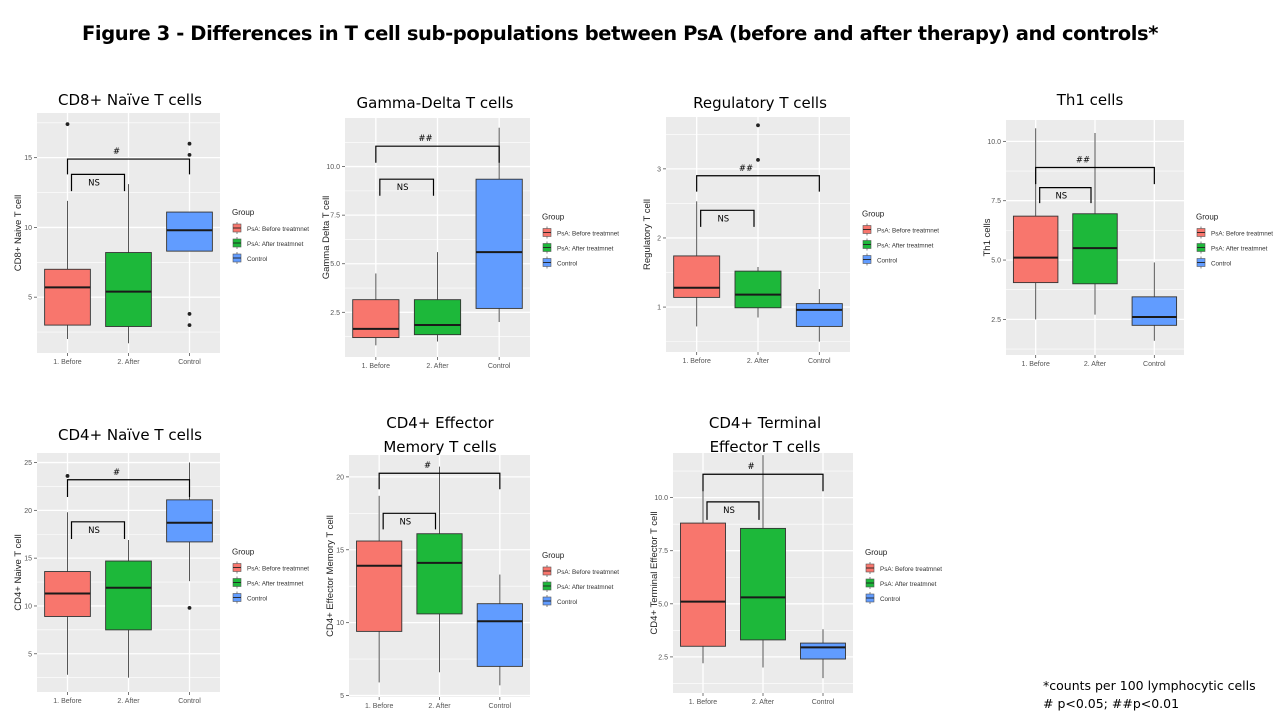 This screenshot has width=1280, height=720. I want to click on y-tick-label: 5, so click(30, 298).